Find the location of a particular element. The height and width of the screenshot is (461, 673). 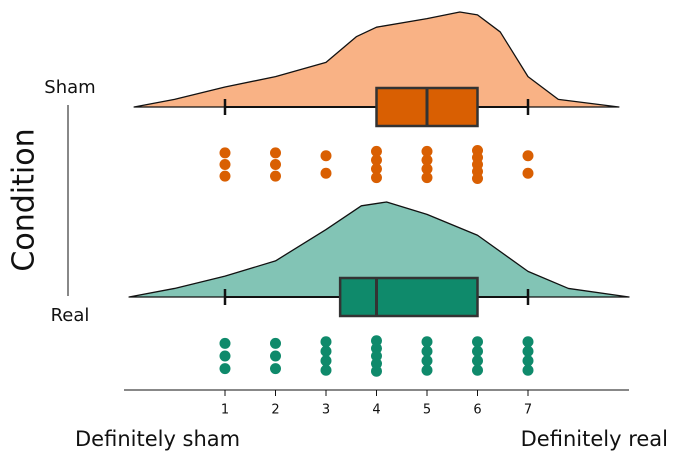

x-tick-label: 6 is located at coordinates (477, 410).